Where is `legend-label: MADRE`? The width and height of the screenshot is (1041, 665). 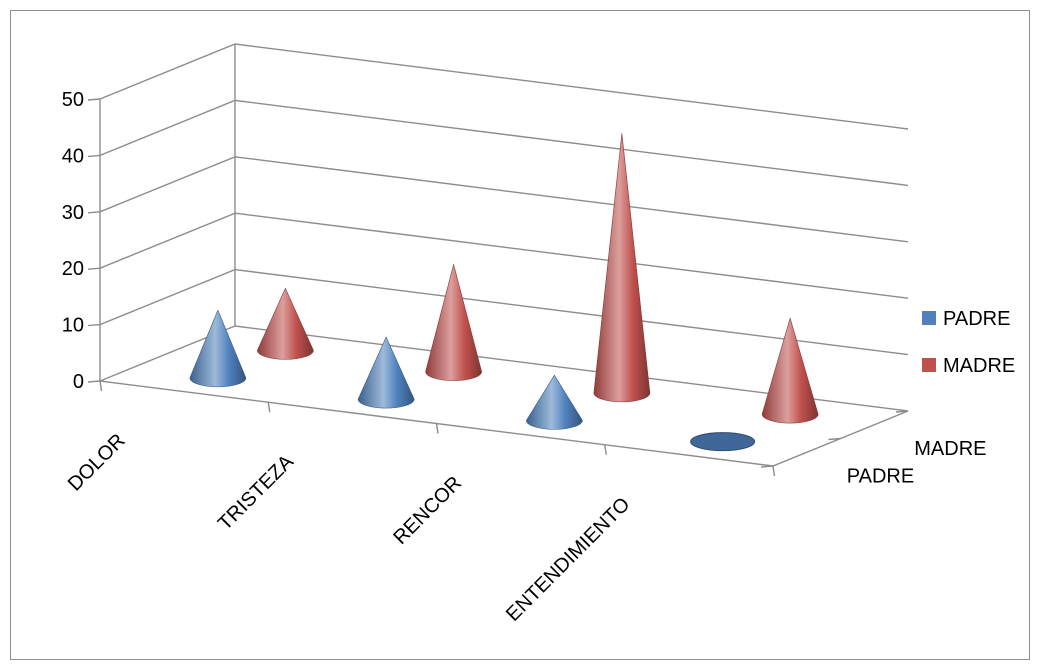 legend-label: MADRE is located at coordinates (979, 366).